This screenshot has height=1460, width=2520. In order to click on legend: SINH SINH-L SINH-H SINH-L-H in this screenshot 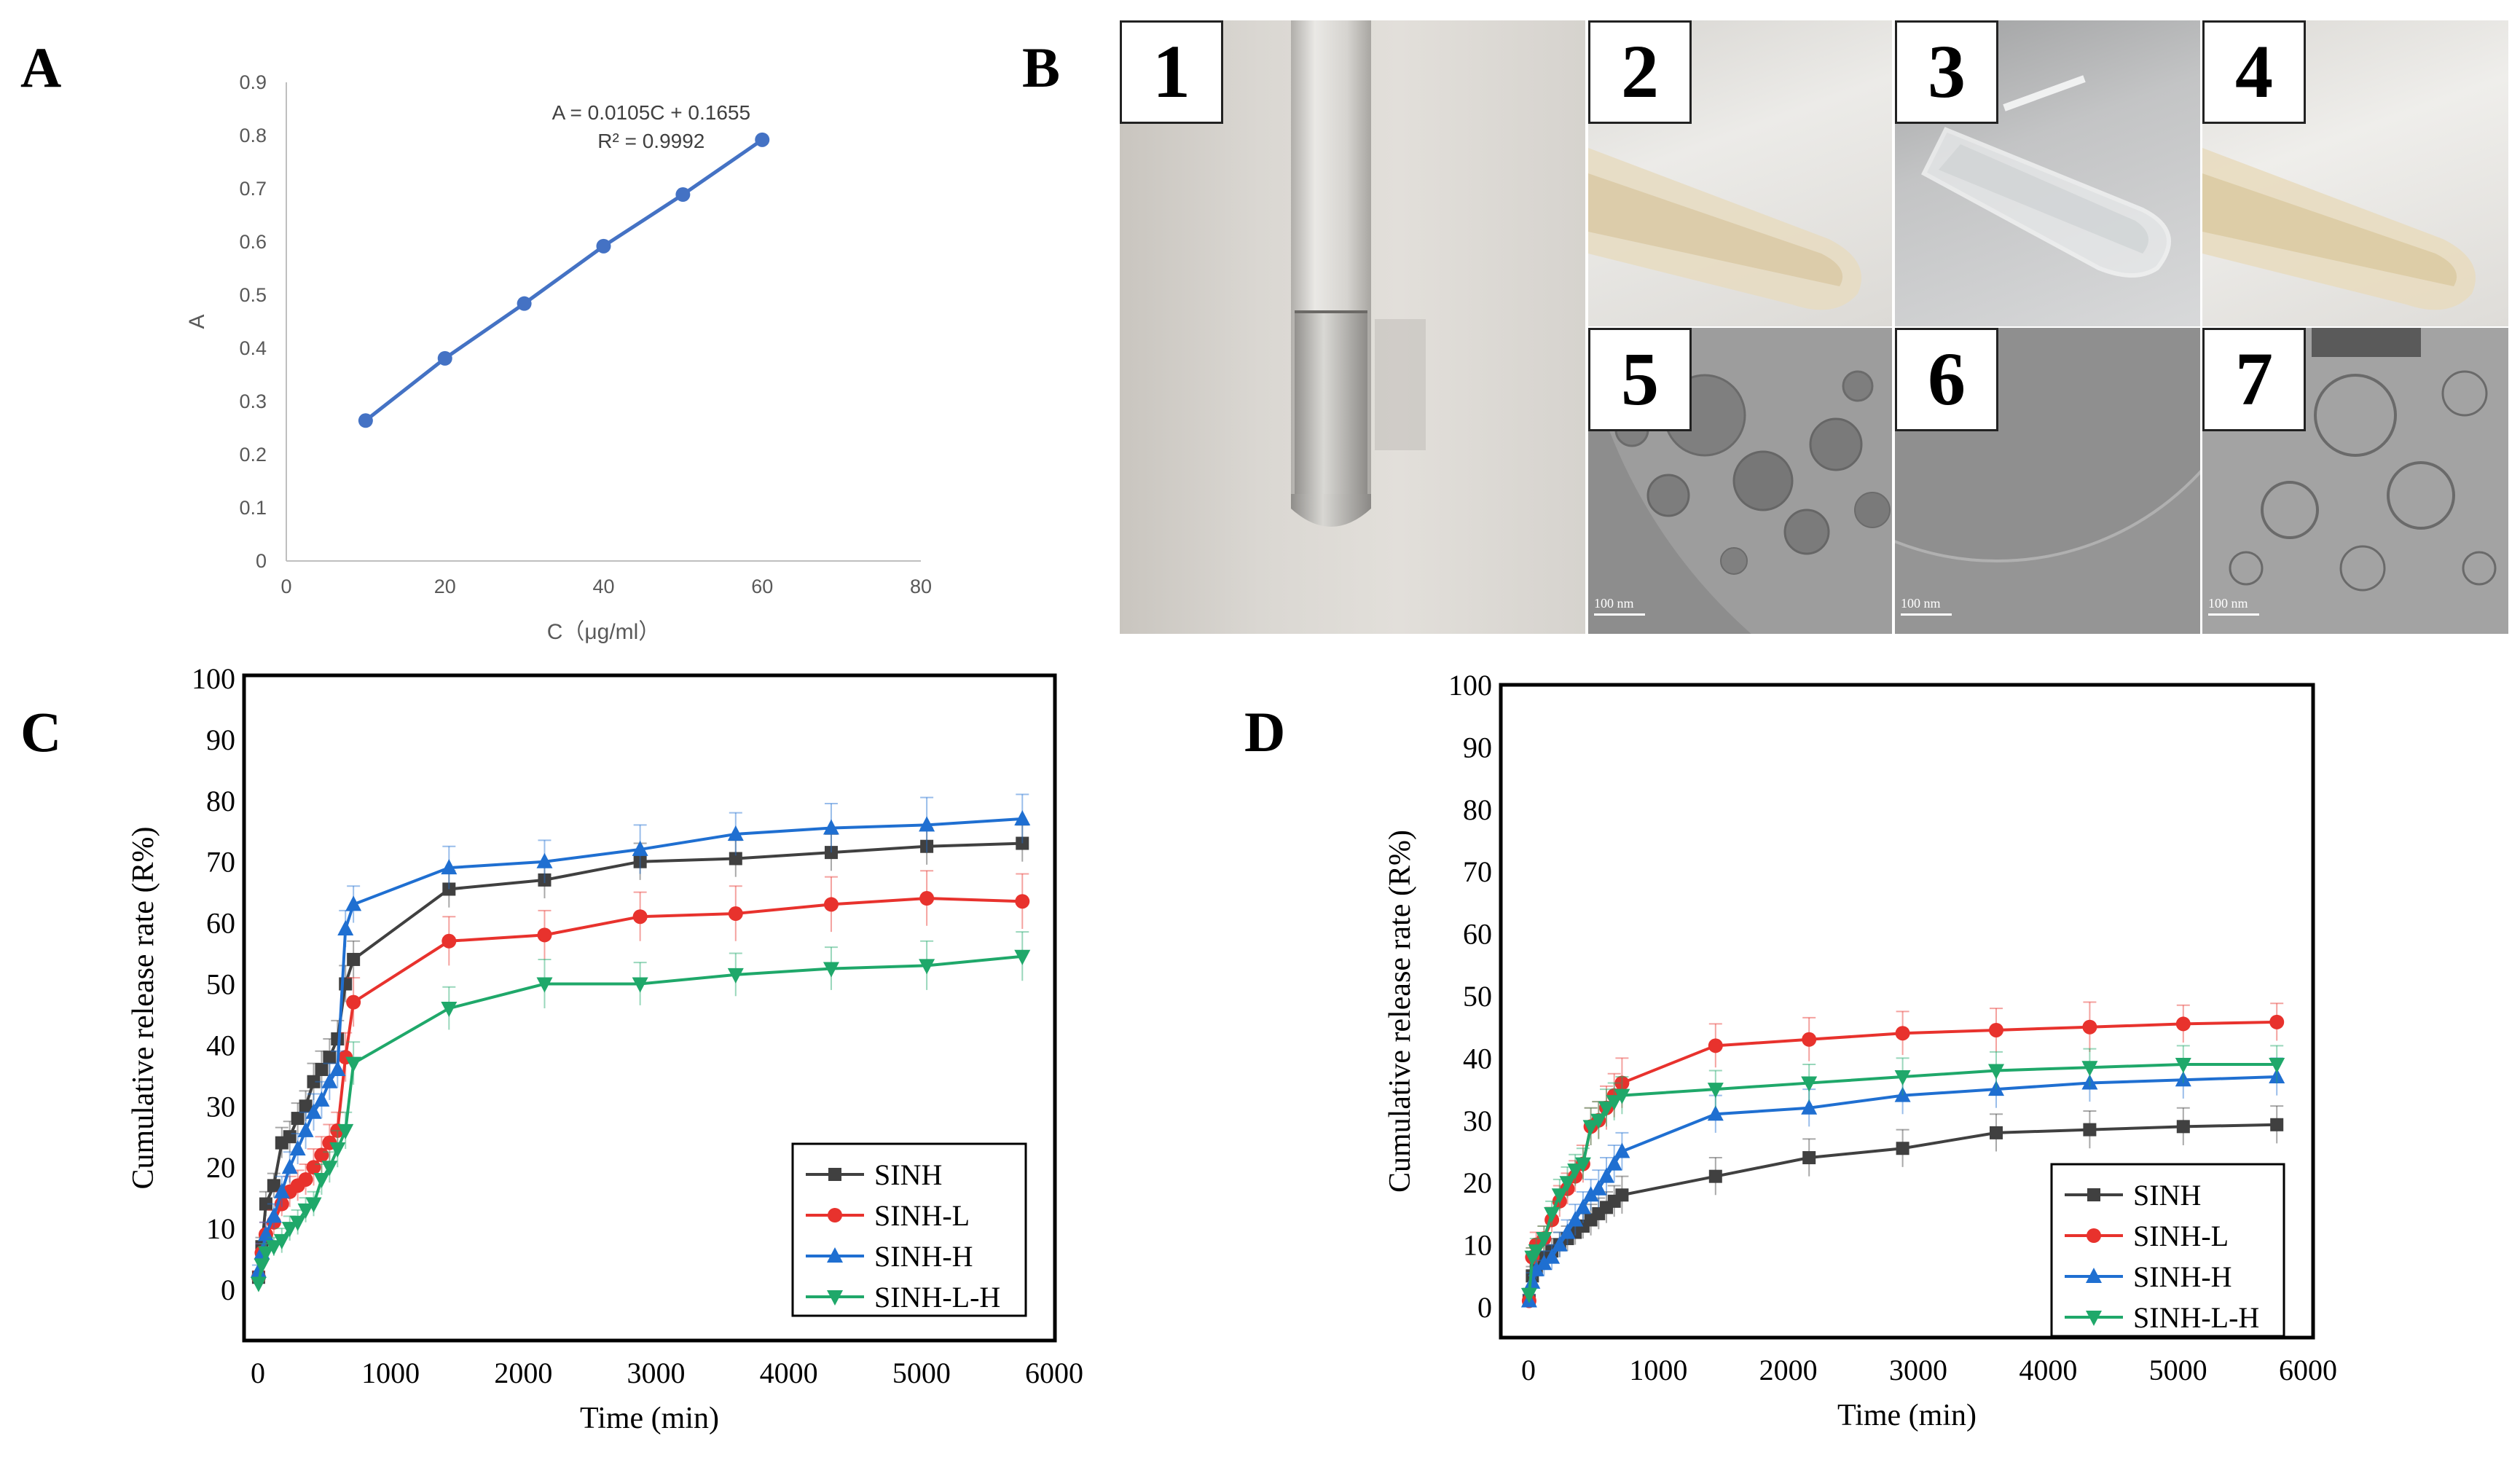, I will do `click(909, 1229)`.